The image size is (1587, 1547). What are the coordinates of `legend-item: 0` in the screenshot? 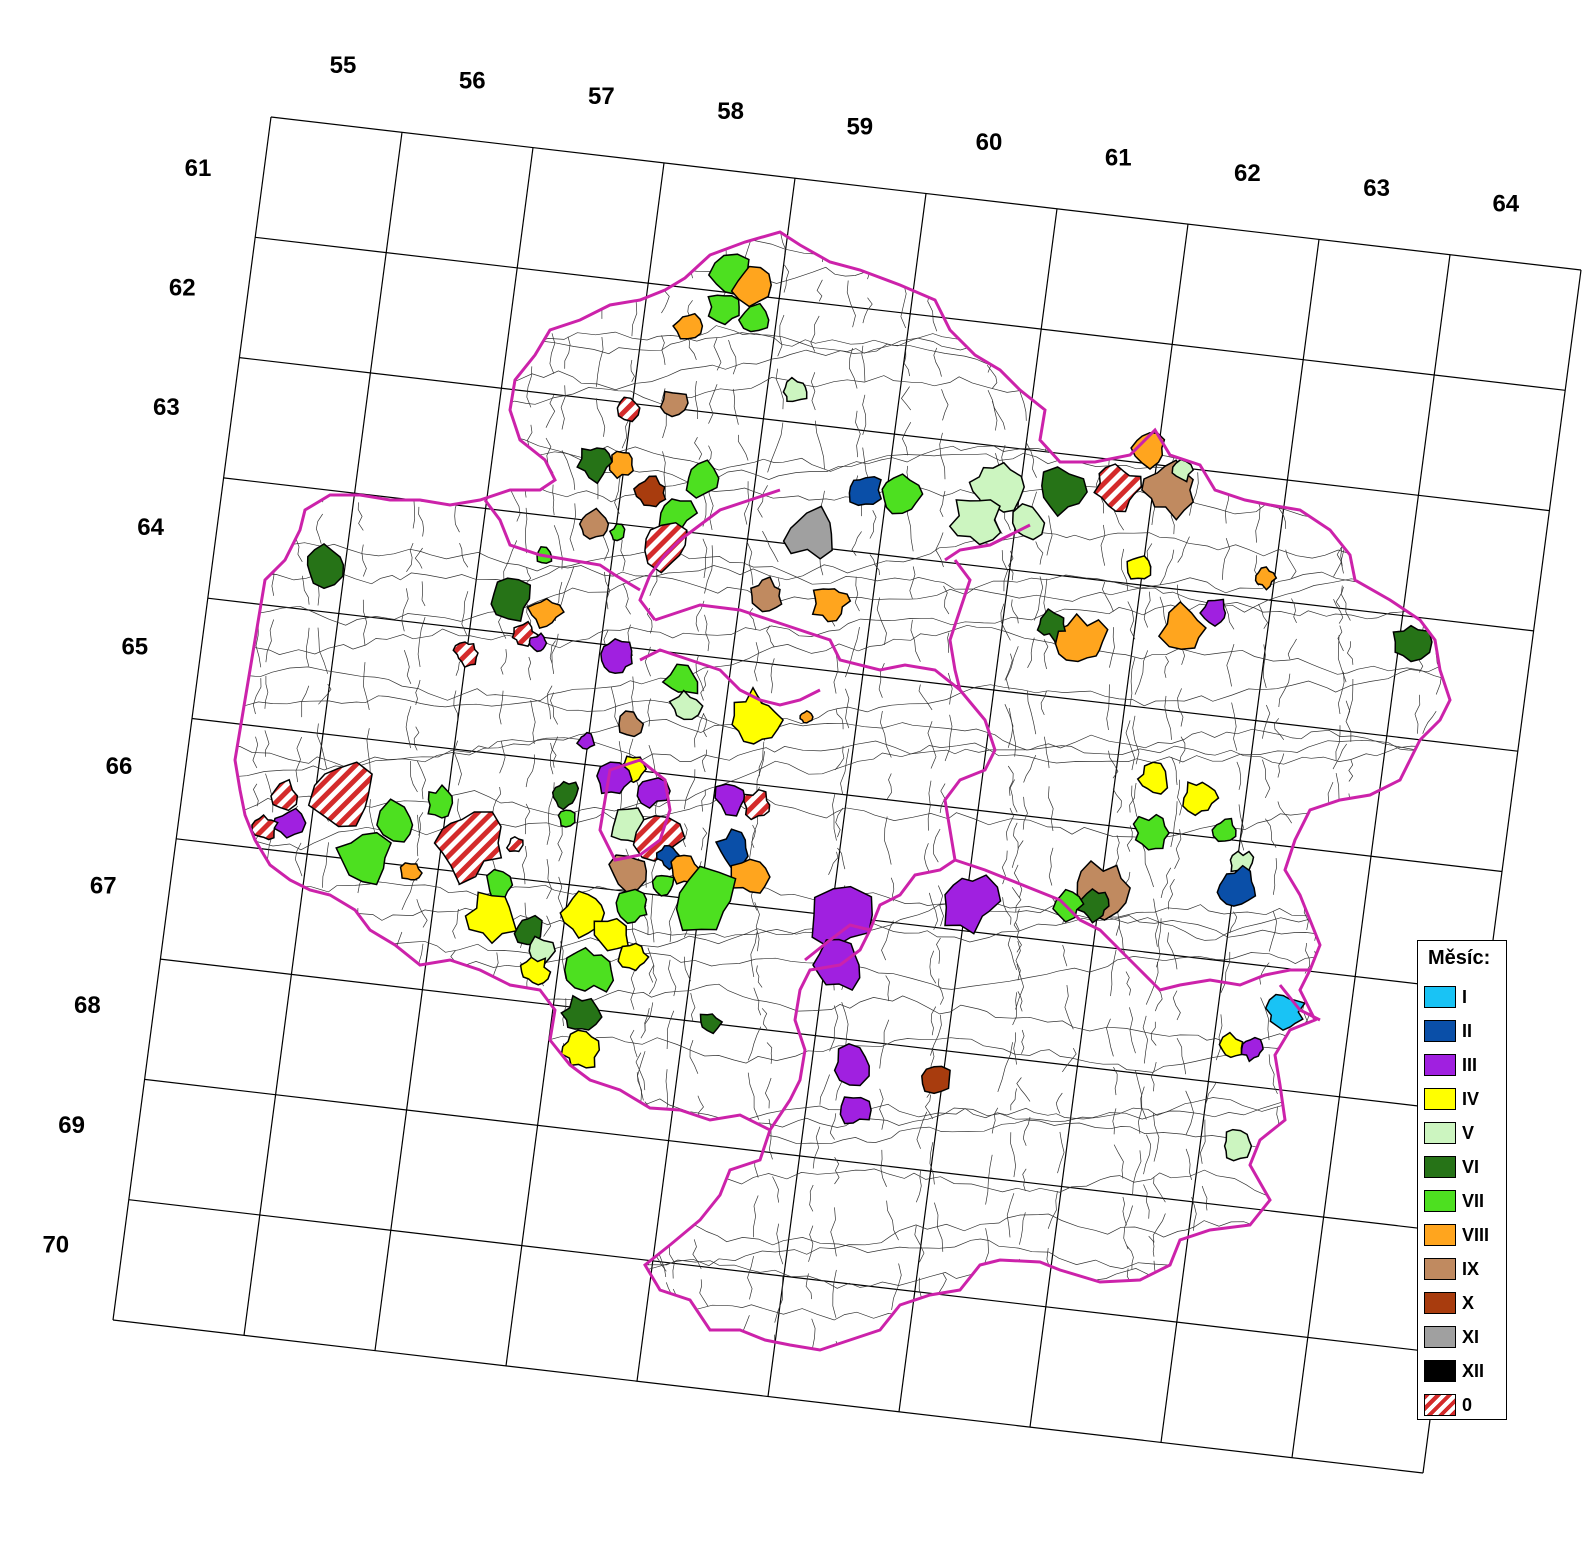 It's located at (1462, 1405).